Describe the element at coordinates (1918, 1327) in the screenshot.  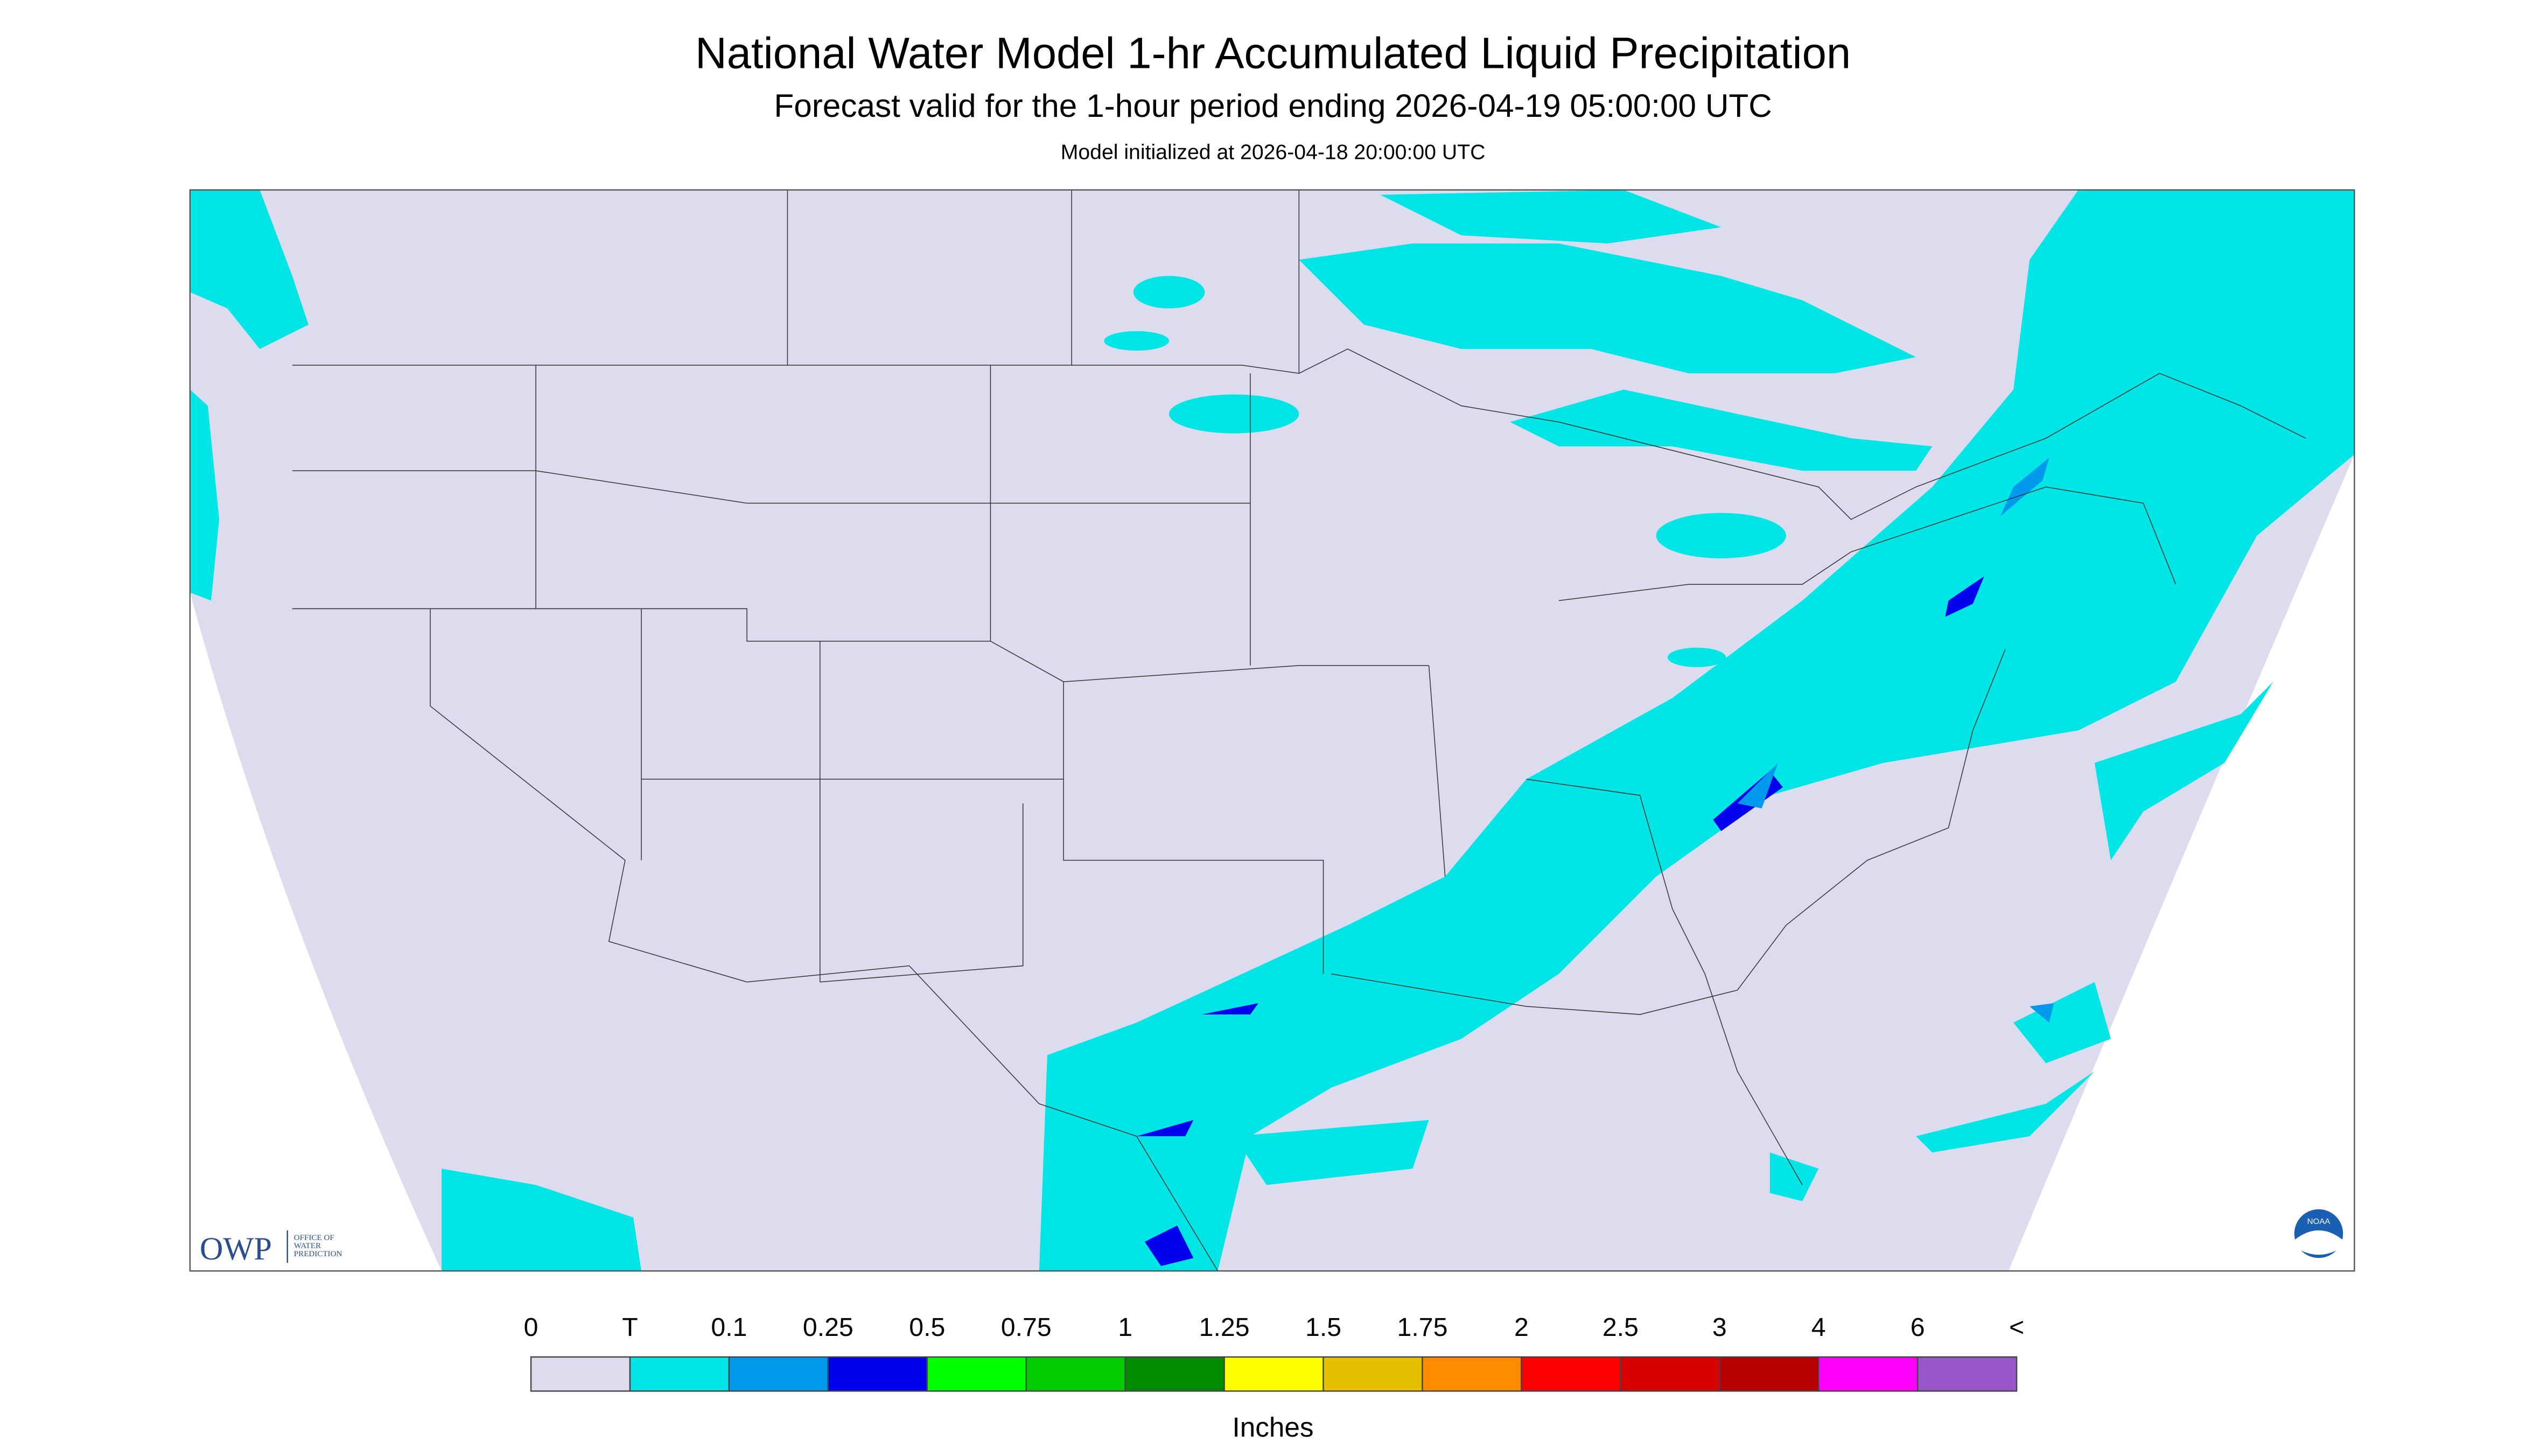
I see `legend-label: 6` at that location.